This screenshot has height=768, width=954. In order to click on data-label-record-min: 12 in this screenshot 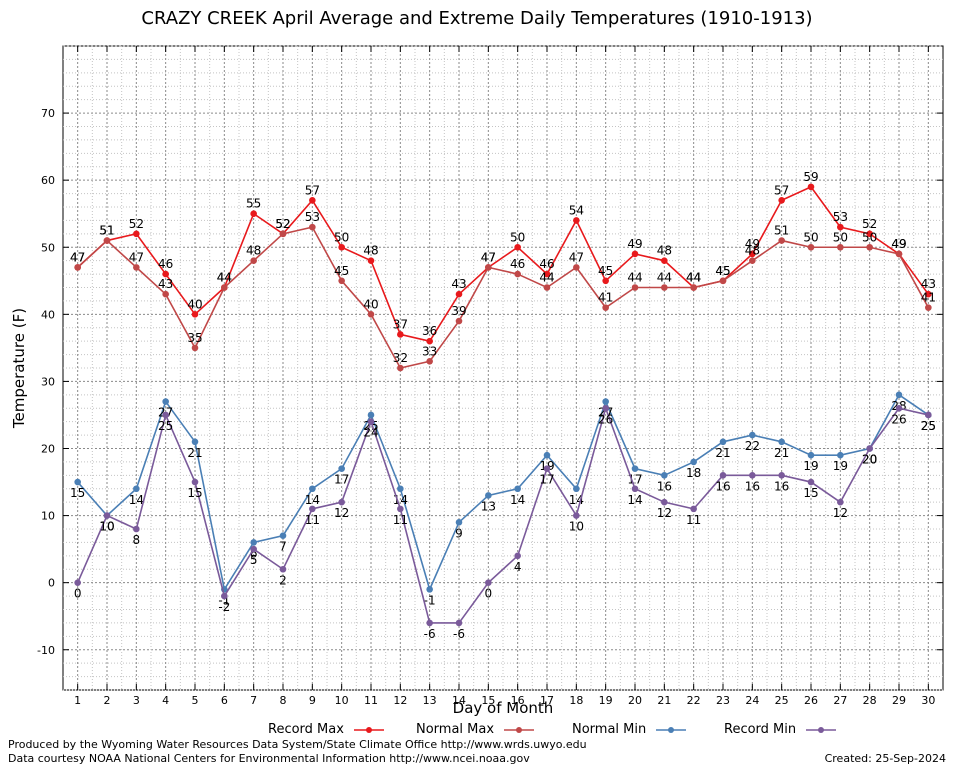, I will do `click(840, 513)`.